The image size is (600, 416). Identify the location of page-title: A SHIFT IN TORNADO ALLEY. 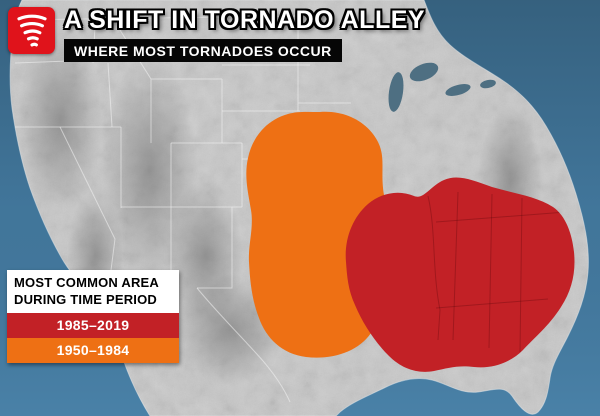
(245, 20).